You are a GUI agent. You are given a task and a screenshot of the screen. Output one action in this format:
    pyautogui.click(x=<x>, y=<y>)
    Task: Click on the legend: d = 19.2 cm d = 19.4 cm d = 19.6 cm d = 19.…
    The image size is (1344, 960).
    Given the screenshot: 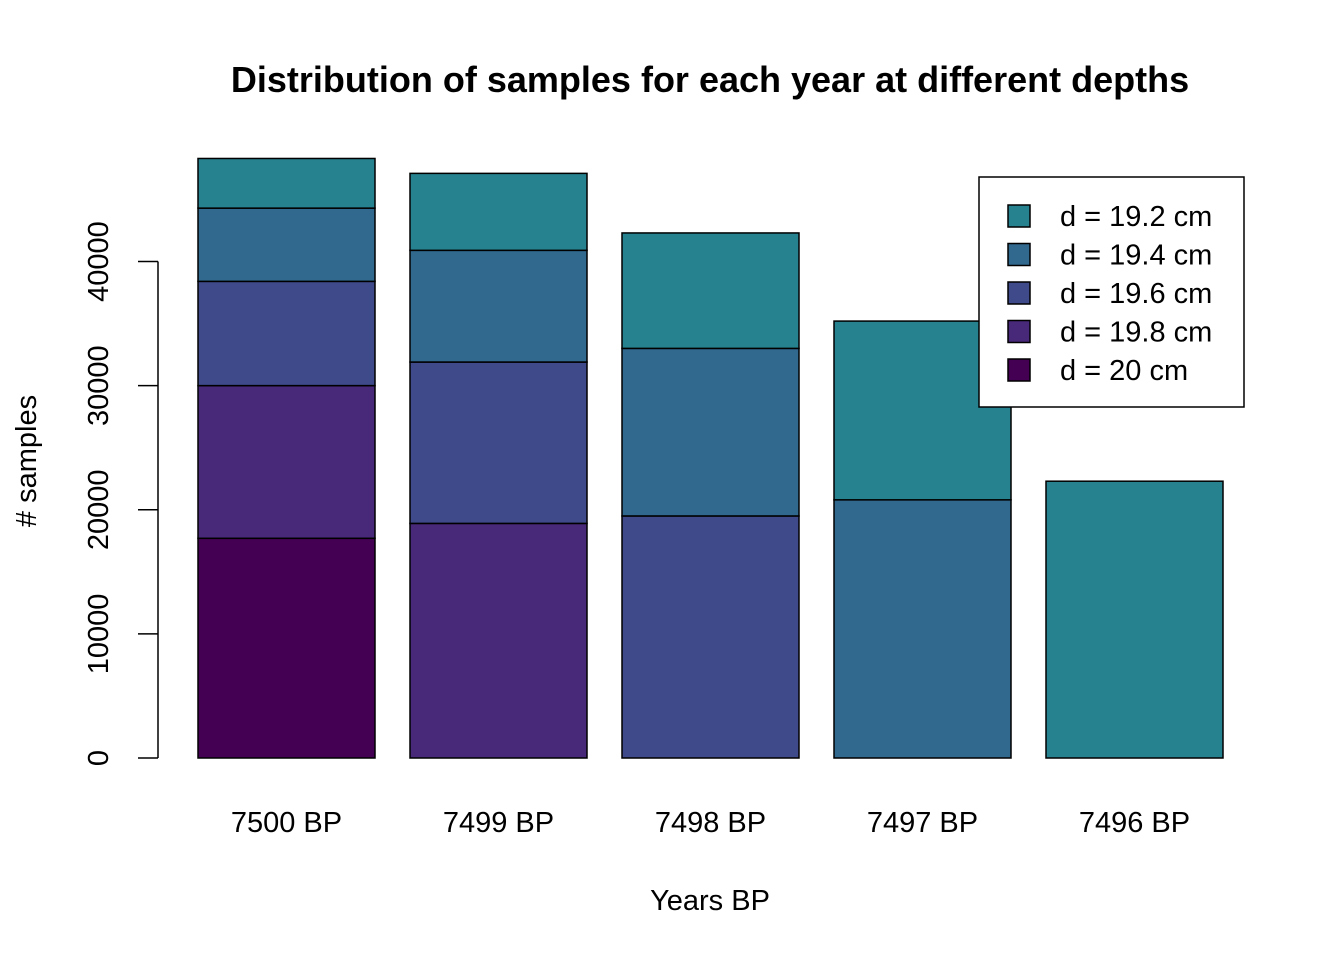 What is the action you would take?
    pyautogui.click(x=1111, y=292)
    